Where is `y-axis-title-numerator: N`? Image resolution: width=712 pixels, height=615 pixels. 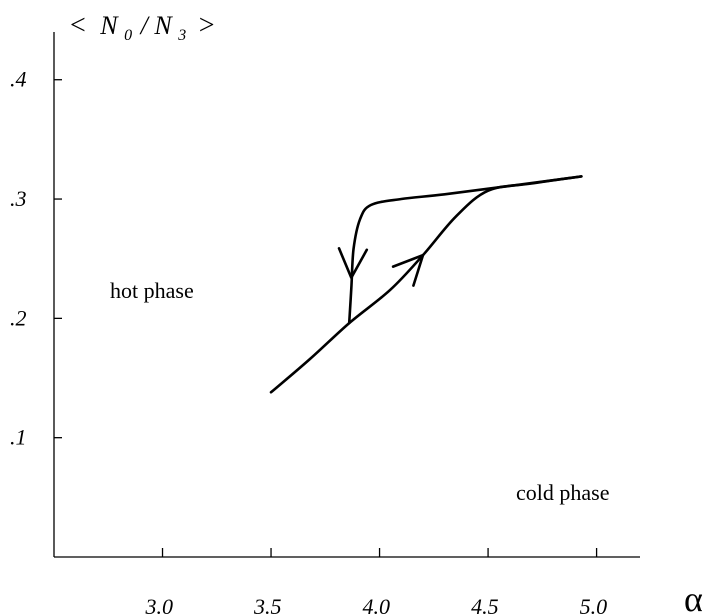
y-axis-title-numerator: N is located at coordinates (109, 25).